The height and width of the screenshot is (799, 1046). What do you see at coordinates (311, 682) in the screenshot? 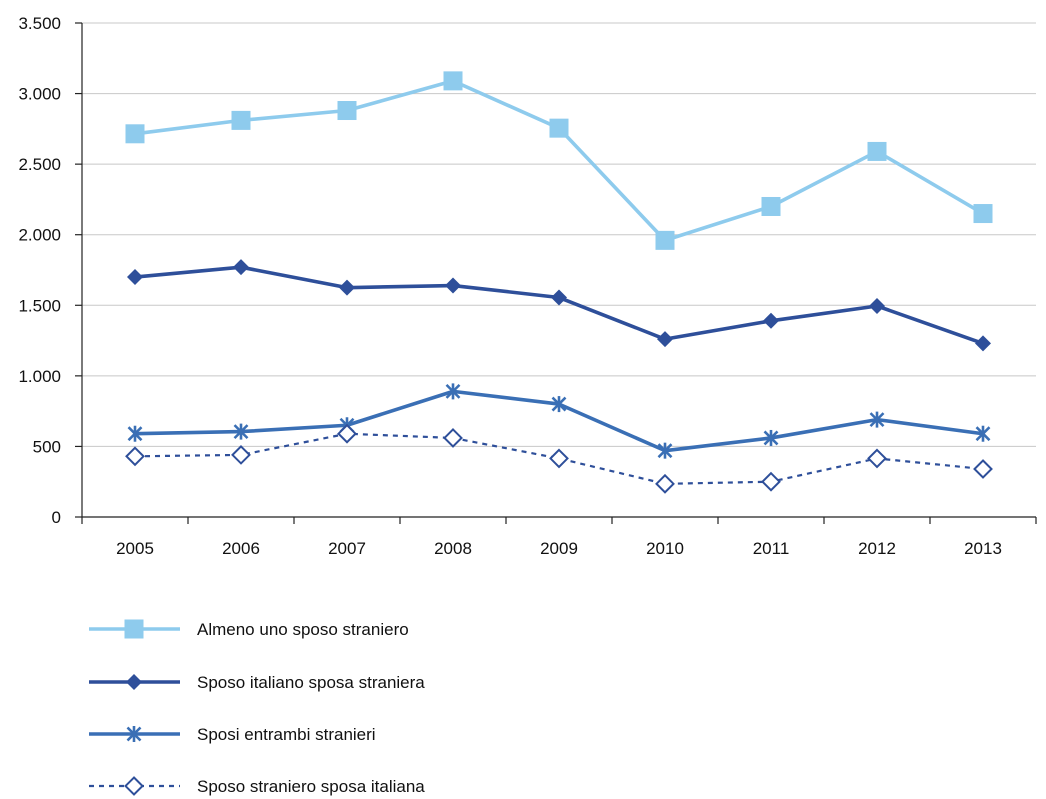
I see `legend-label: Sposo italiano sposa straniera` at bounding box center [311, 682].